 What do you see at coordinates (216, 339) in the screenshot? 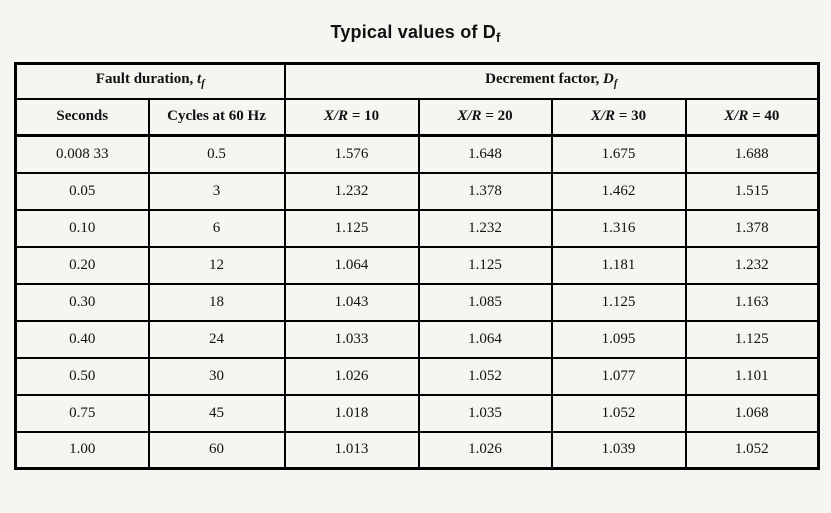
I see `table-cell: 24` at bounding box center [216, 339].